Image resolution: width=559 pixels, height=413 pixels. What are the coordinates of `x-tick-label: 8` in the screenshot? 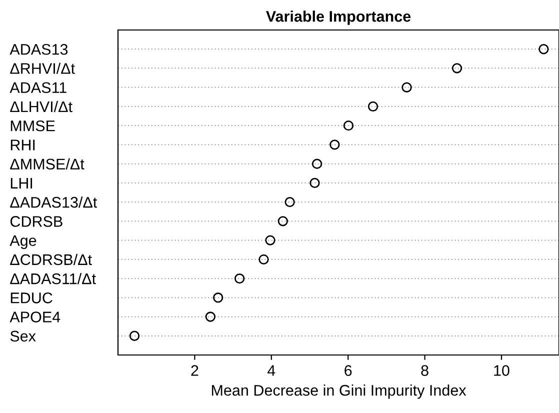 It's located at (424, 370).